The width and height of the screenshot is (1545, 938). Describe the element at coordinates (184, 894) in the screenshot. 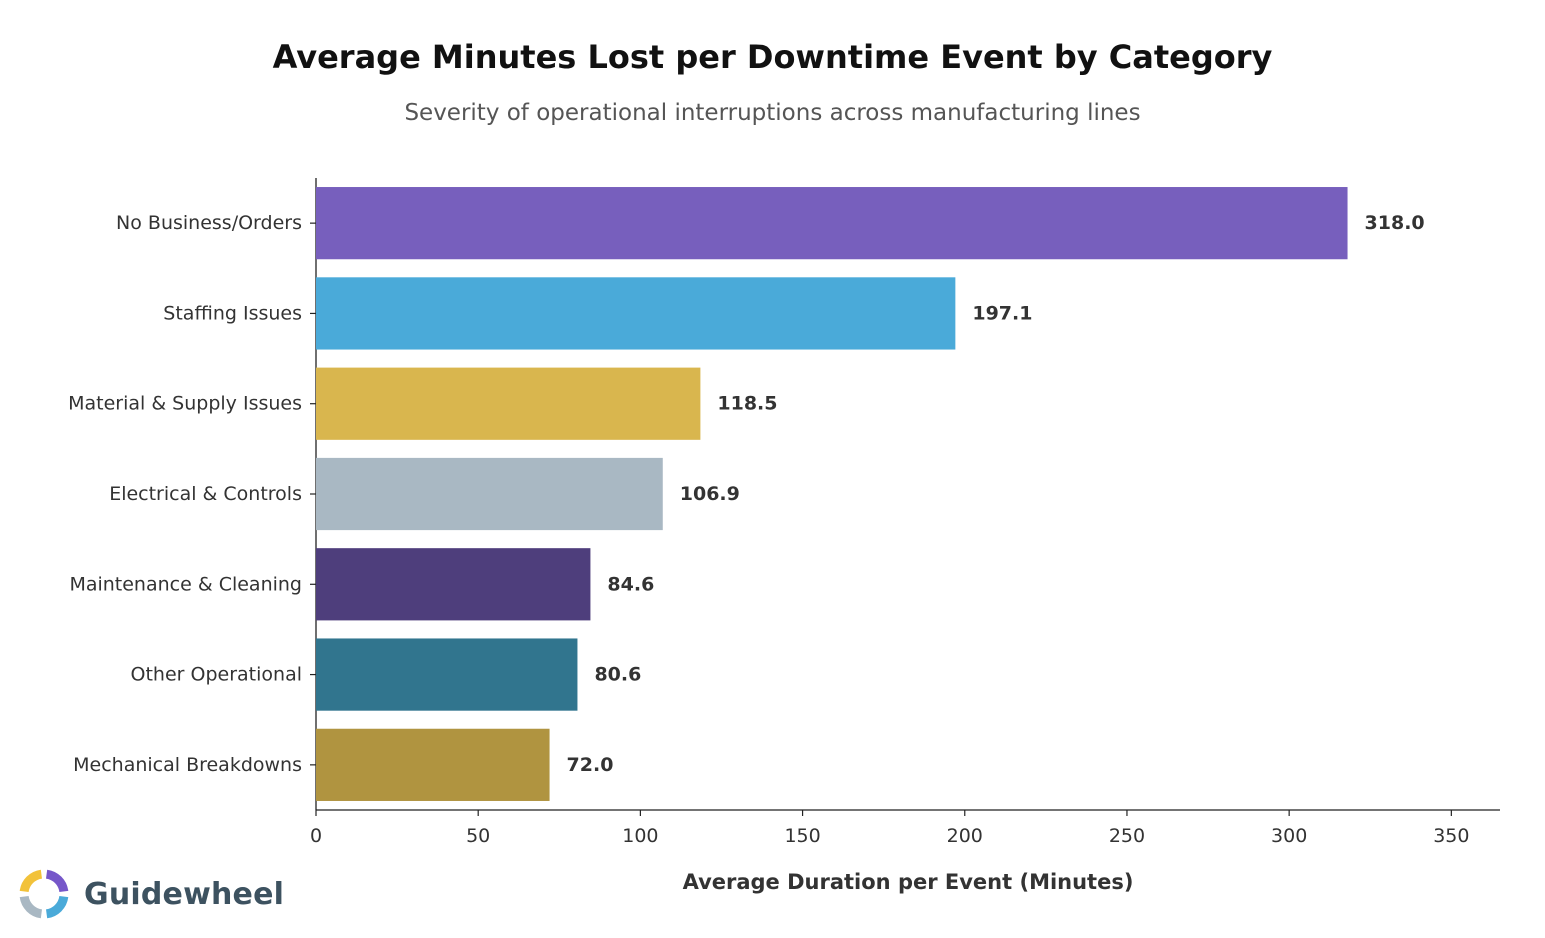

I see `brand-name: Guidewheel` at that location.